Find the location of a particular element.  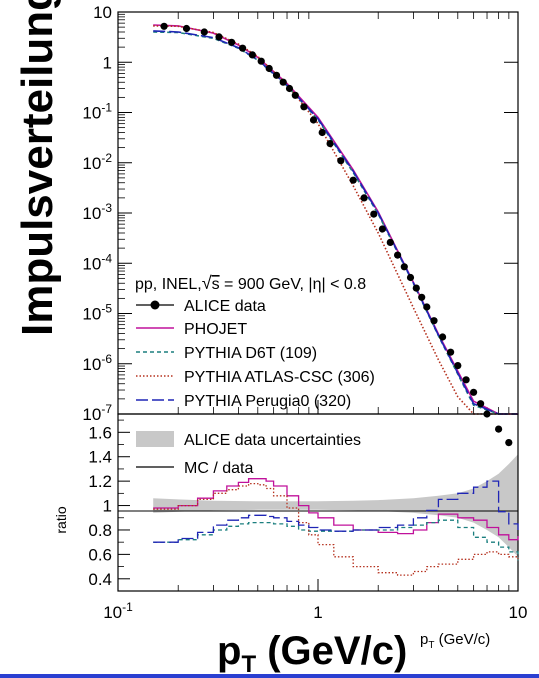

ratio-y-tick-label: 1.4 is located at coordinates (100, 457).